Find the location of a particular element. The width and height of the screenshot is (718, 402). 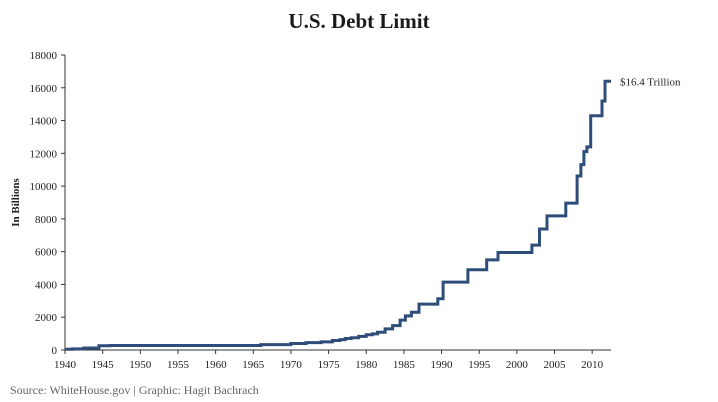

x-tick-label: 1970 is located at coordinates (291, 365).